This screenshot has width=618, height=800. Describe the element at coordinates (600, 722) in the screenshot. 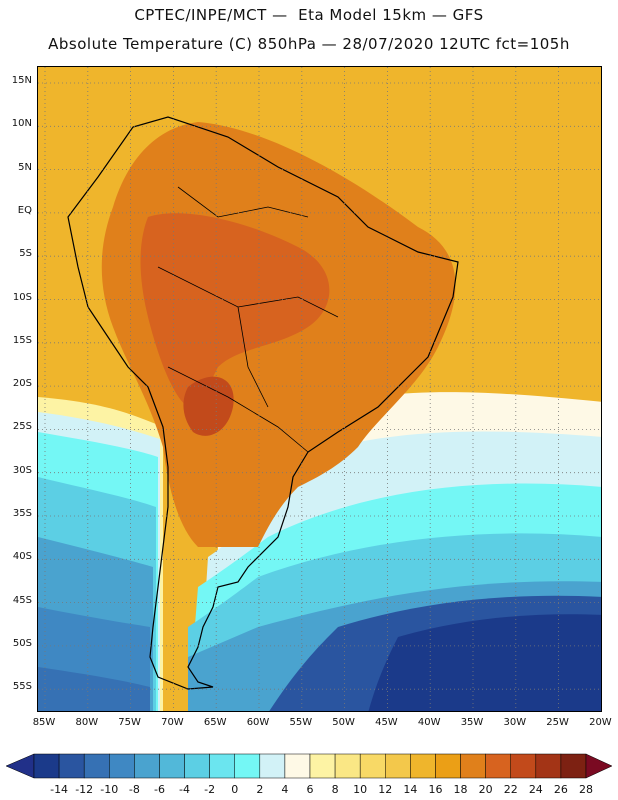

I see `longitude-label: 20W` at that location.